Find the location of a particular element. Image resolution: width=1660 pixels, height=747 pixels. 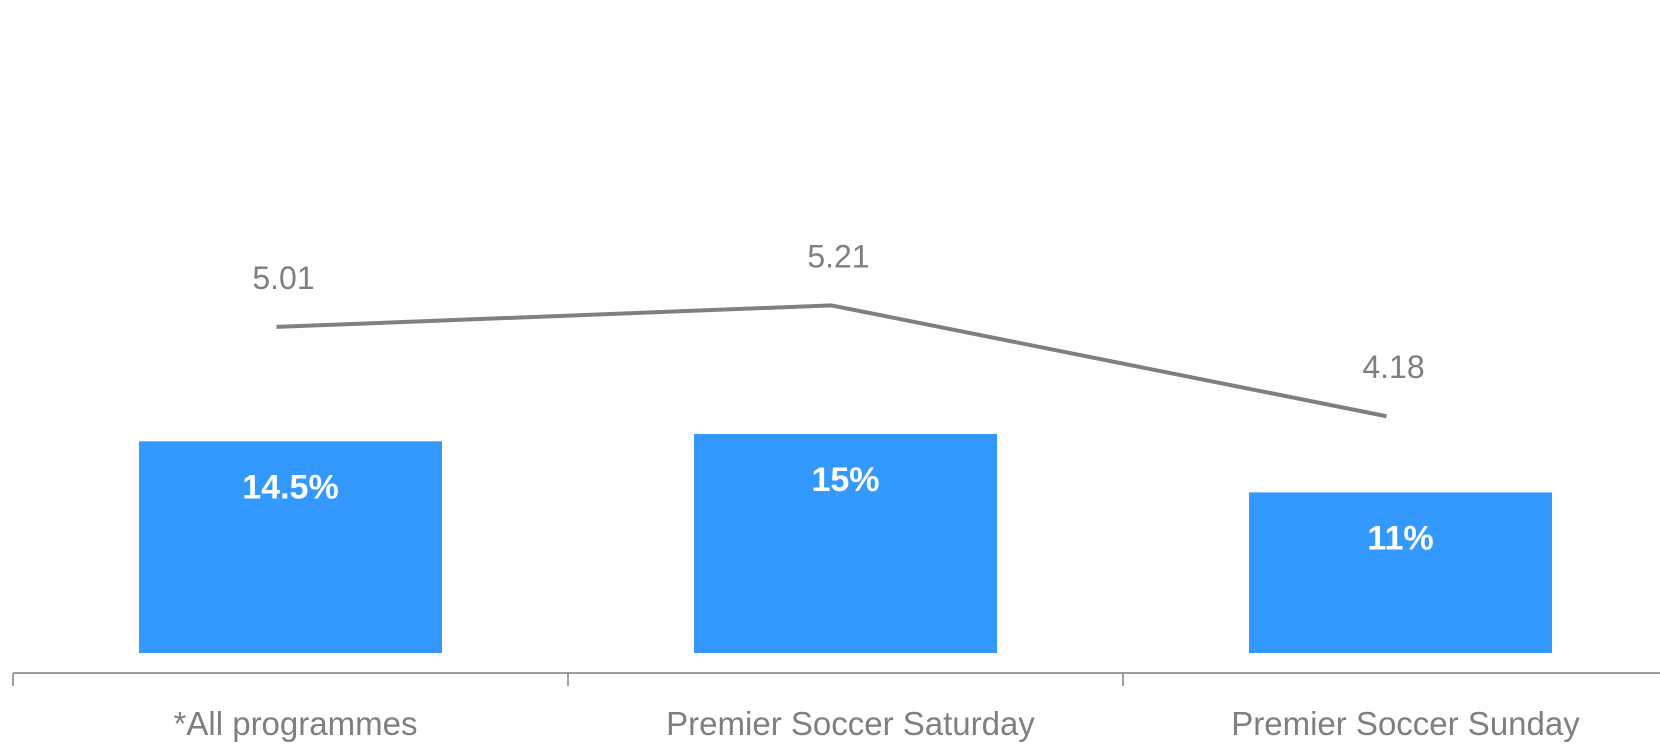

line-value-label: 4.18 is located at coordinates (1393, 367).